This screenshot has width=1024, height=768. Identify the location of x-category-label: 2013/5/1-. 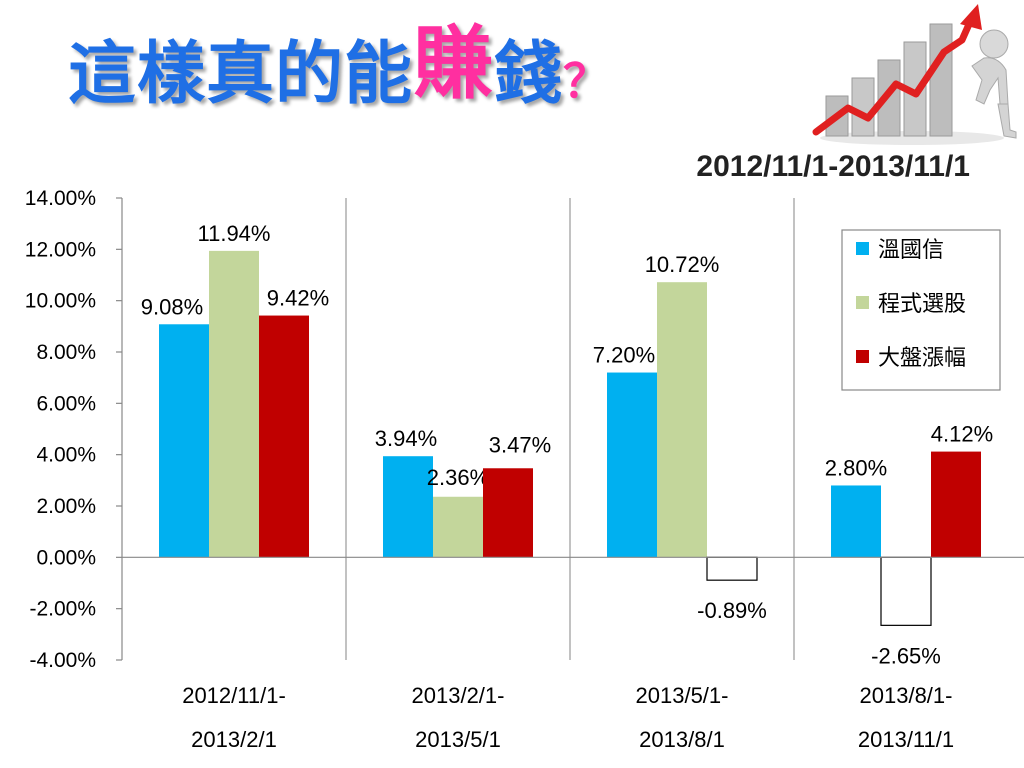
(682, 695).